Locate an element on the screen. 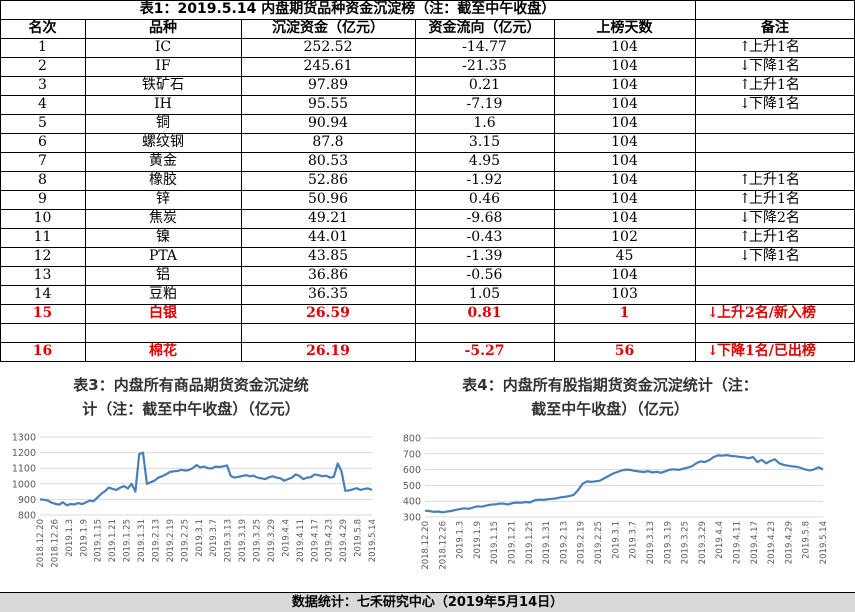  cell-name: 铝 is located at coordinates (163, 275).